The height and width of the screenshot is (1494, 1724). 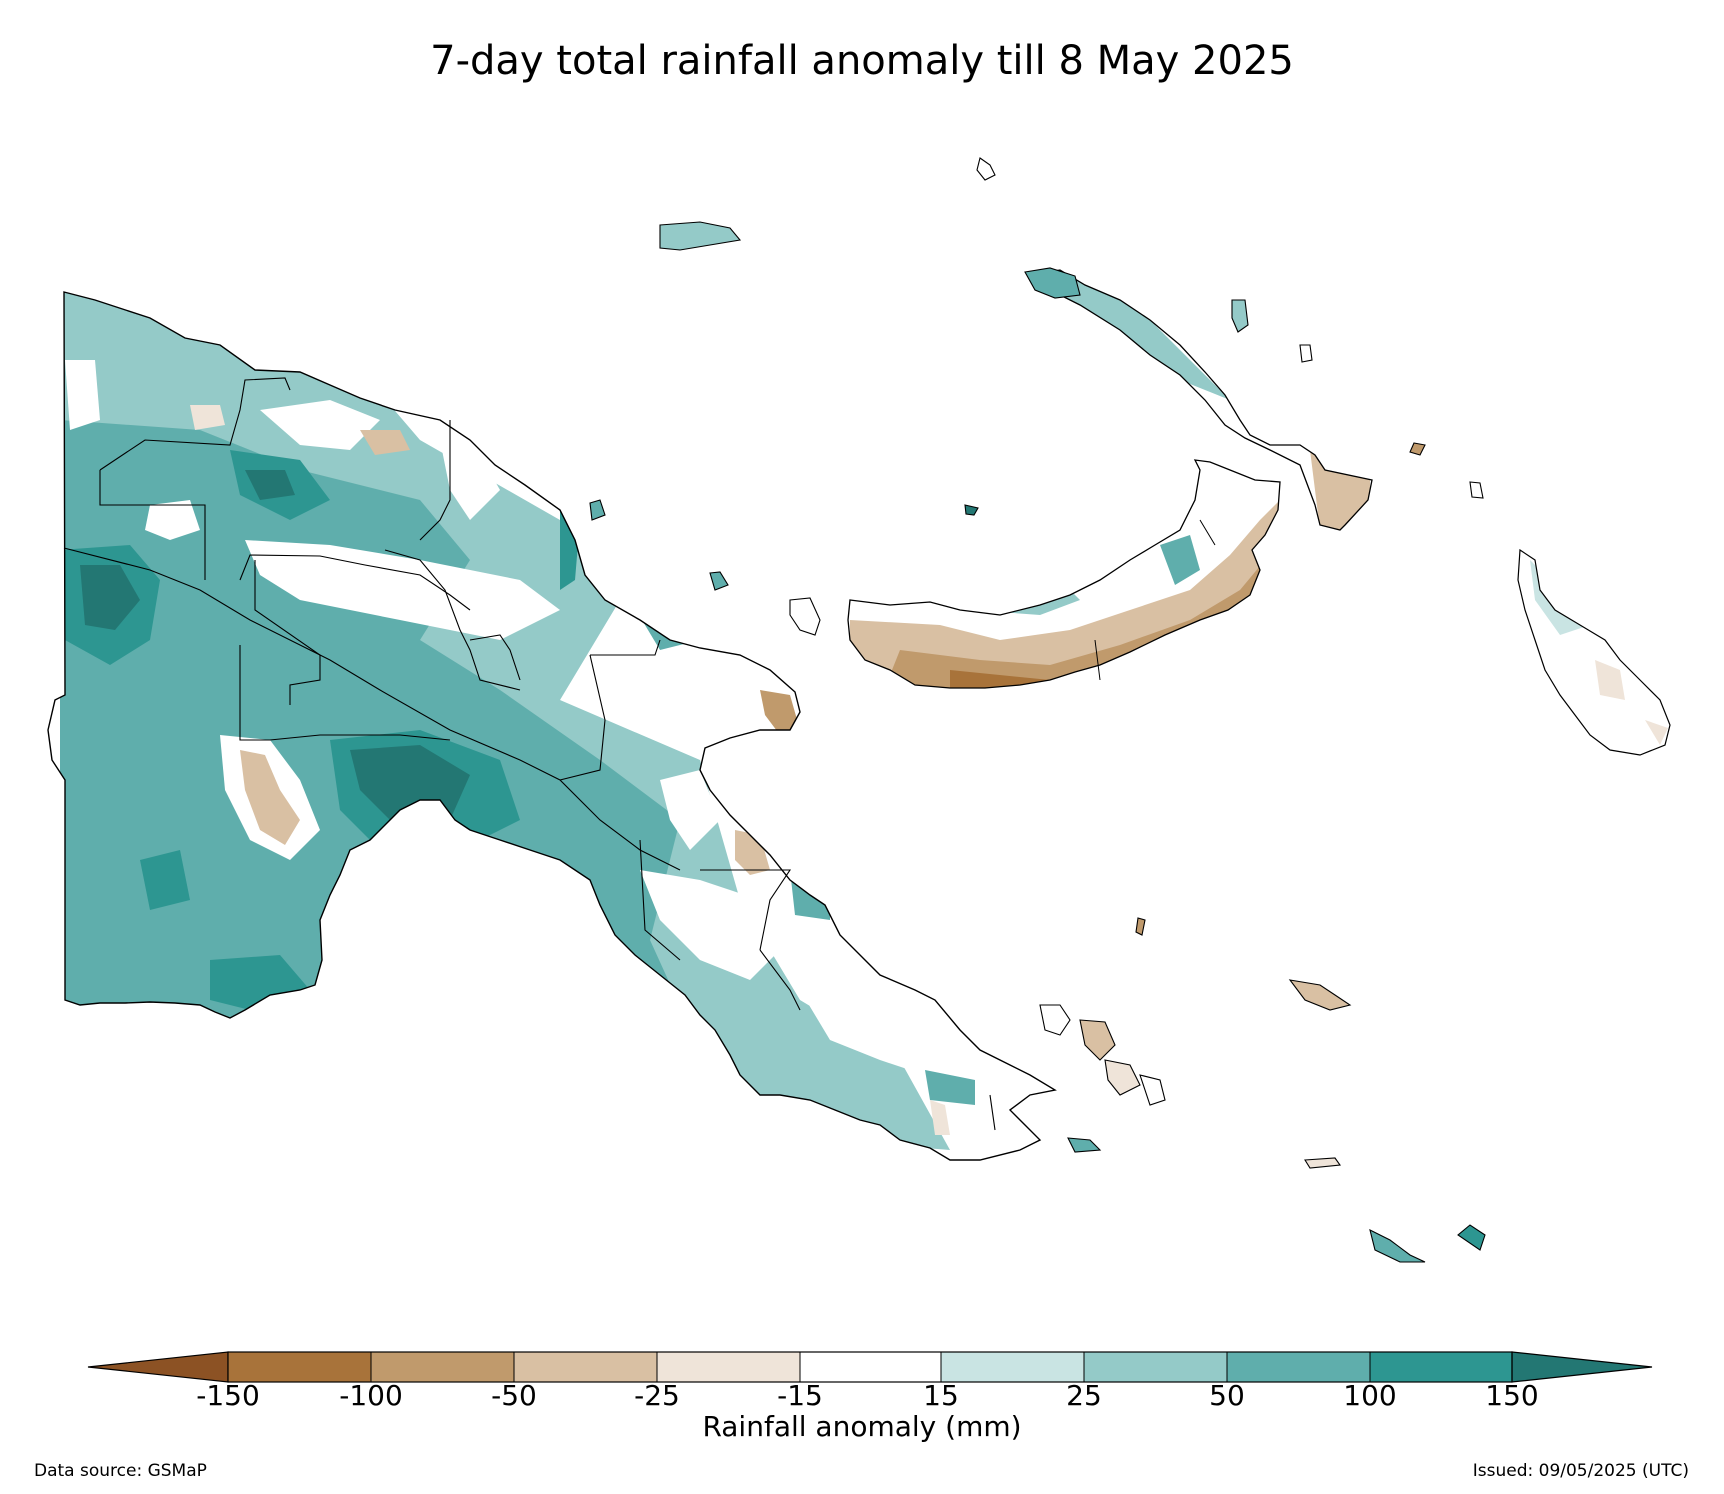 I want to click on colorbar-tick: -25, so click(x=657, y=1395).